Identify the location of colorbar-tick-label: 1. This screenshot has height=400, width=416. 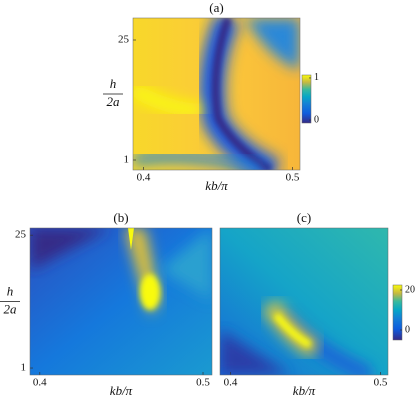
(316, 77).